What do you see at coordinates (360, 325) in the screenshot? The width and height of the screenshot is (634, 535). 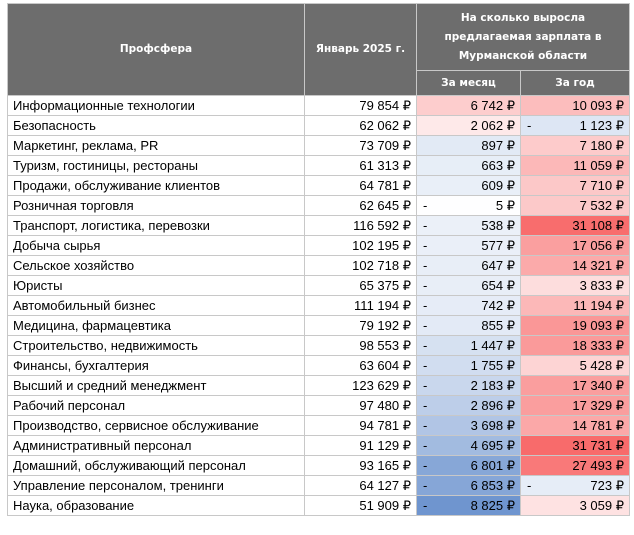 I see `january-cell: 79 192 ₽` at bounding box center [360, 325].